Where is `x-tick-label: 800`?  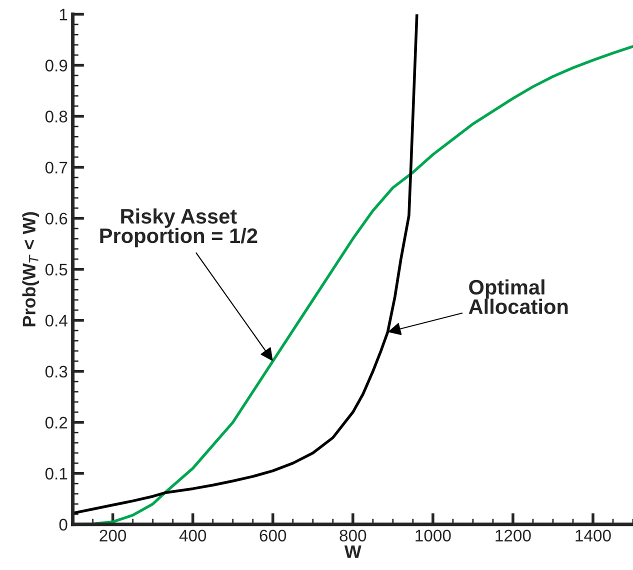
x-tick-label: 800 is located at coordinates (353, 536).